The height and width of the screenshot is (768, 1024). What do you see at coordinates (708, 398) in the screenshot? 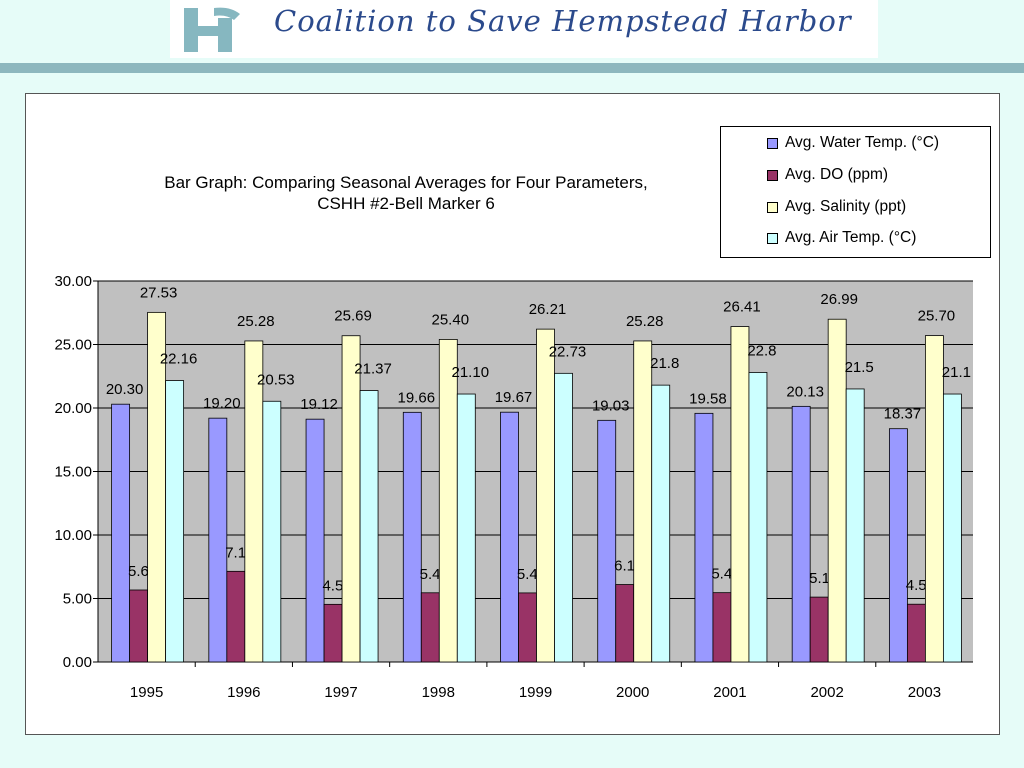
I see `data-label-water-temp: 19.58` at bounding box center [708, 398].